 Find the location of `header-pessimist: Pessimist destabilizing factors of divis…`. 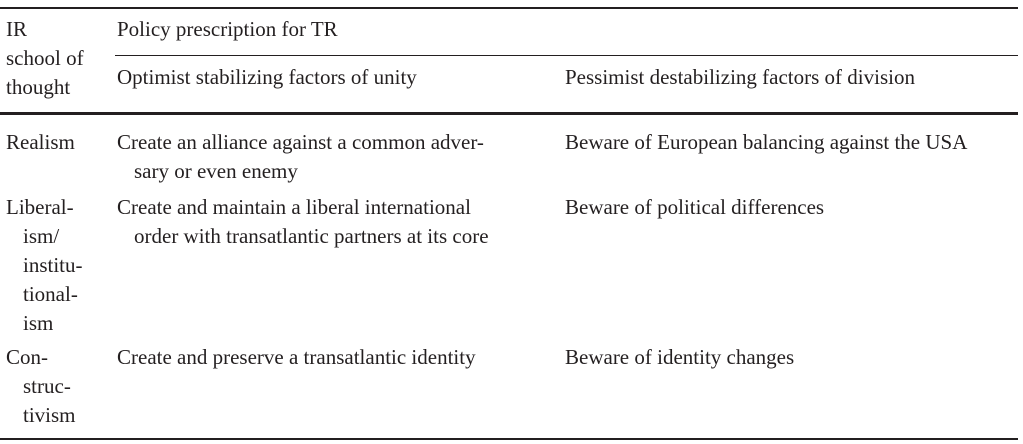

header-pessimist: Pessimist destabilizing factors of divis… is located at coordinates (740, 77).